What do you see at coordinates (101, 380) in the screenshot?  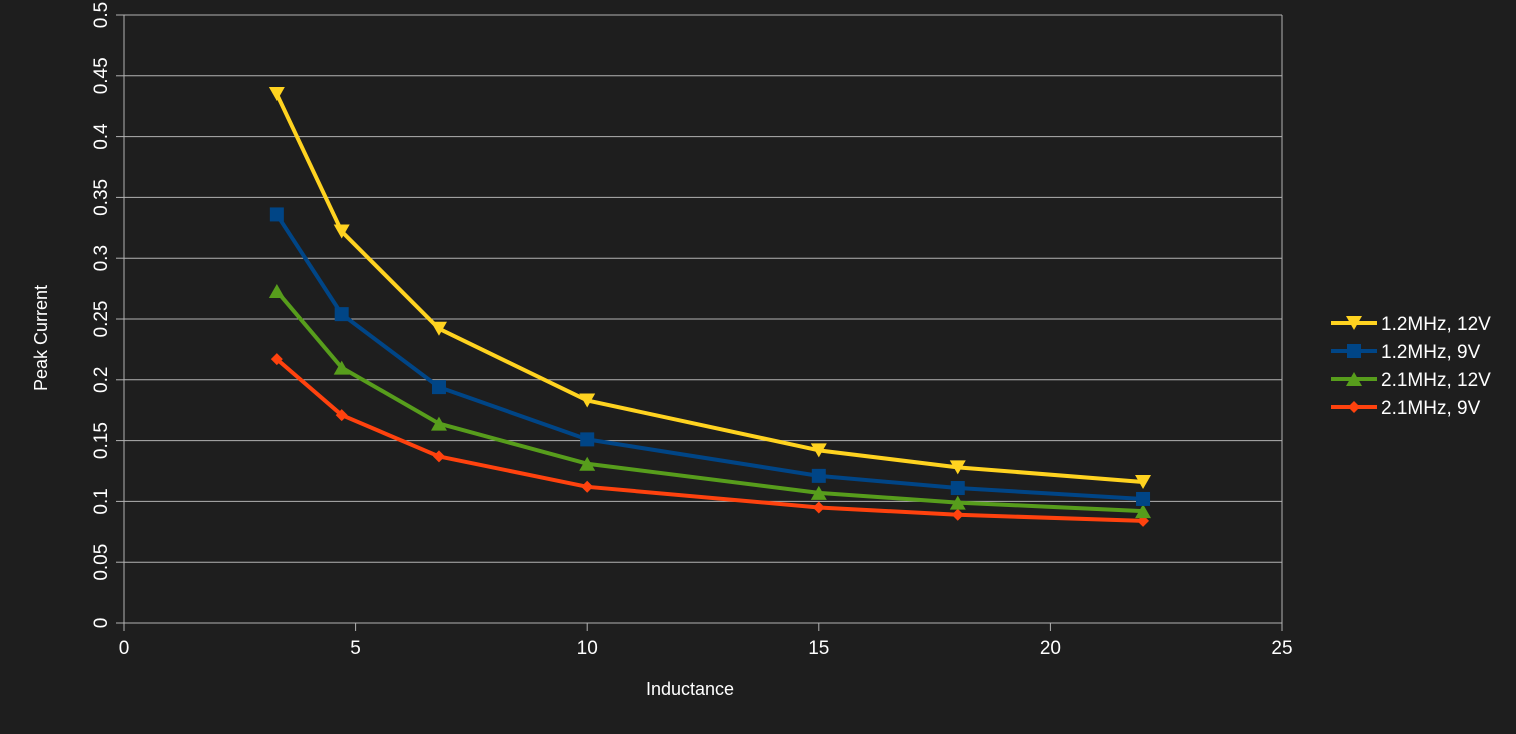 I see `y-tick-label: 0.2` at bounding box center [101, 380].